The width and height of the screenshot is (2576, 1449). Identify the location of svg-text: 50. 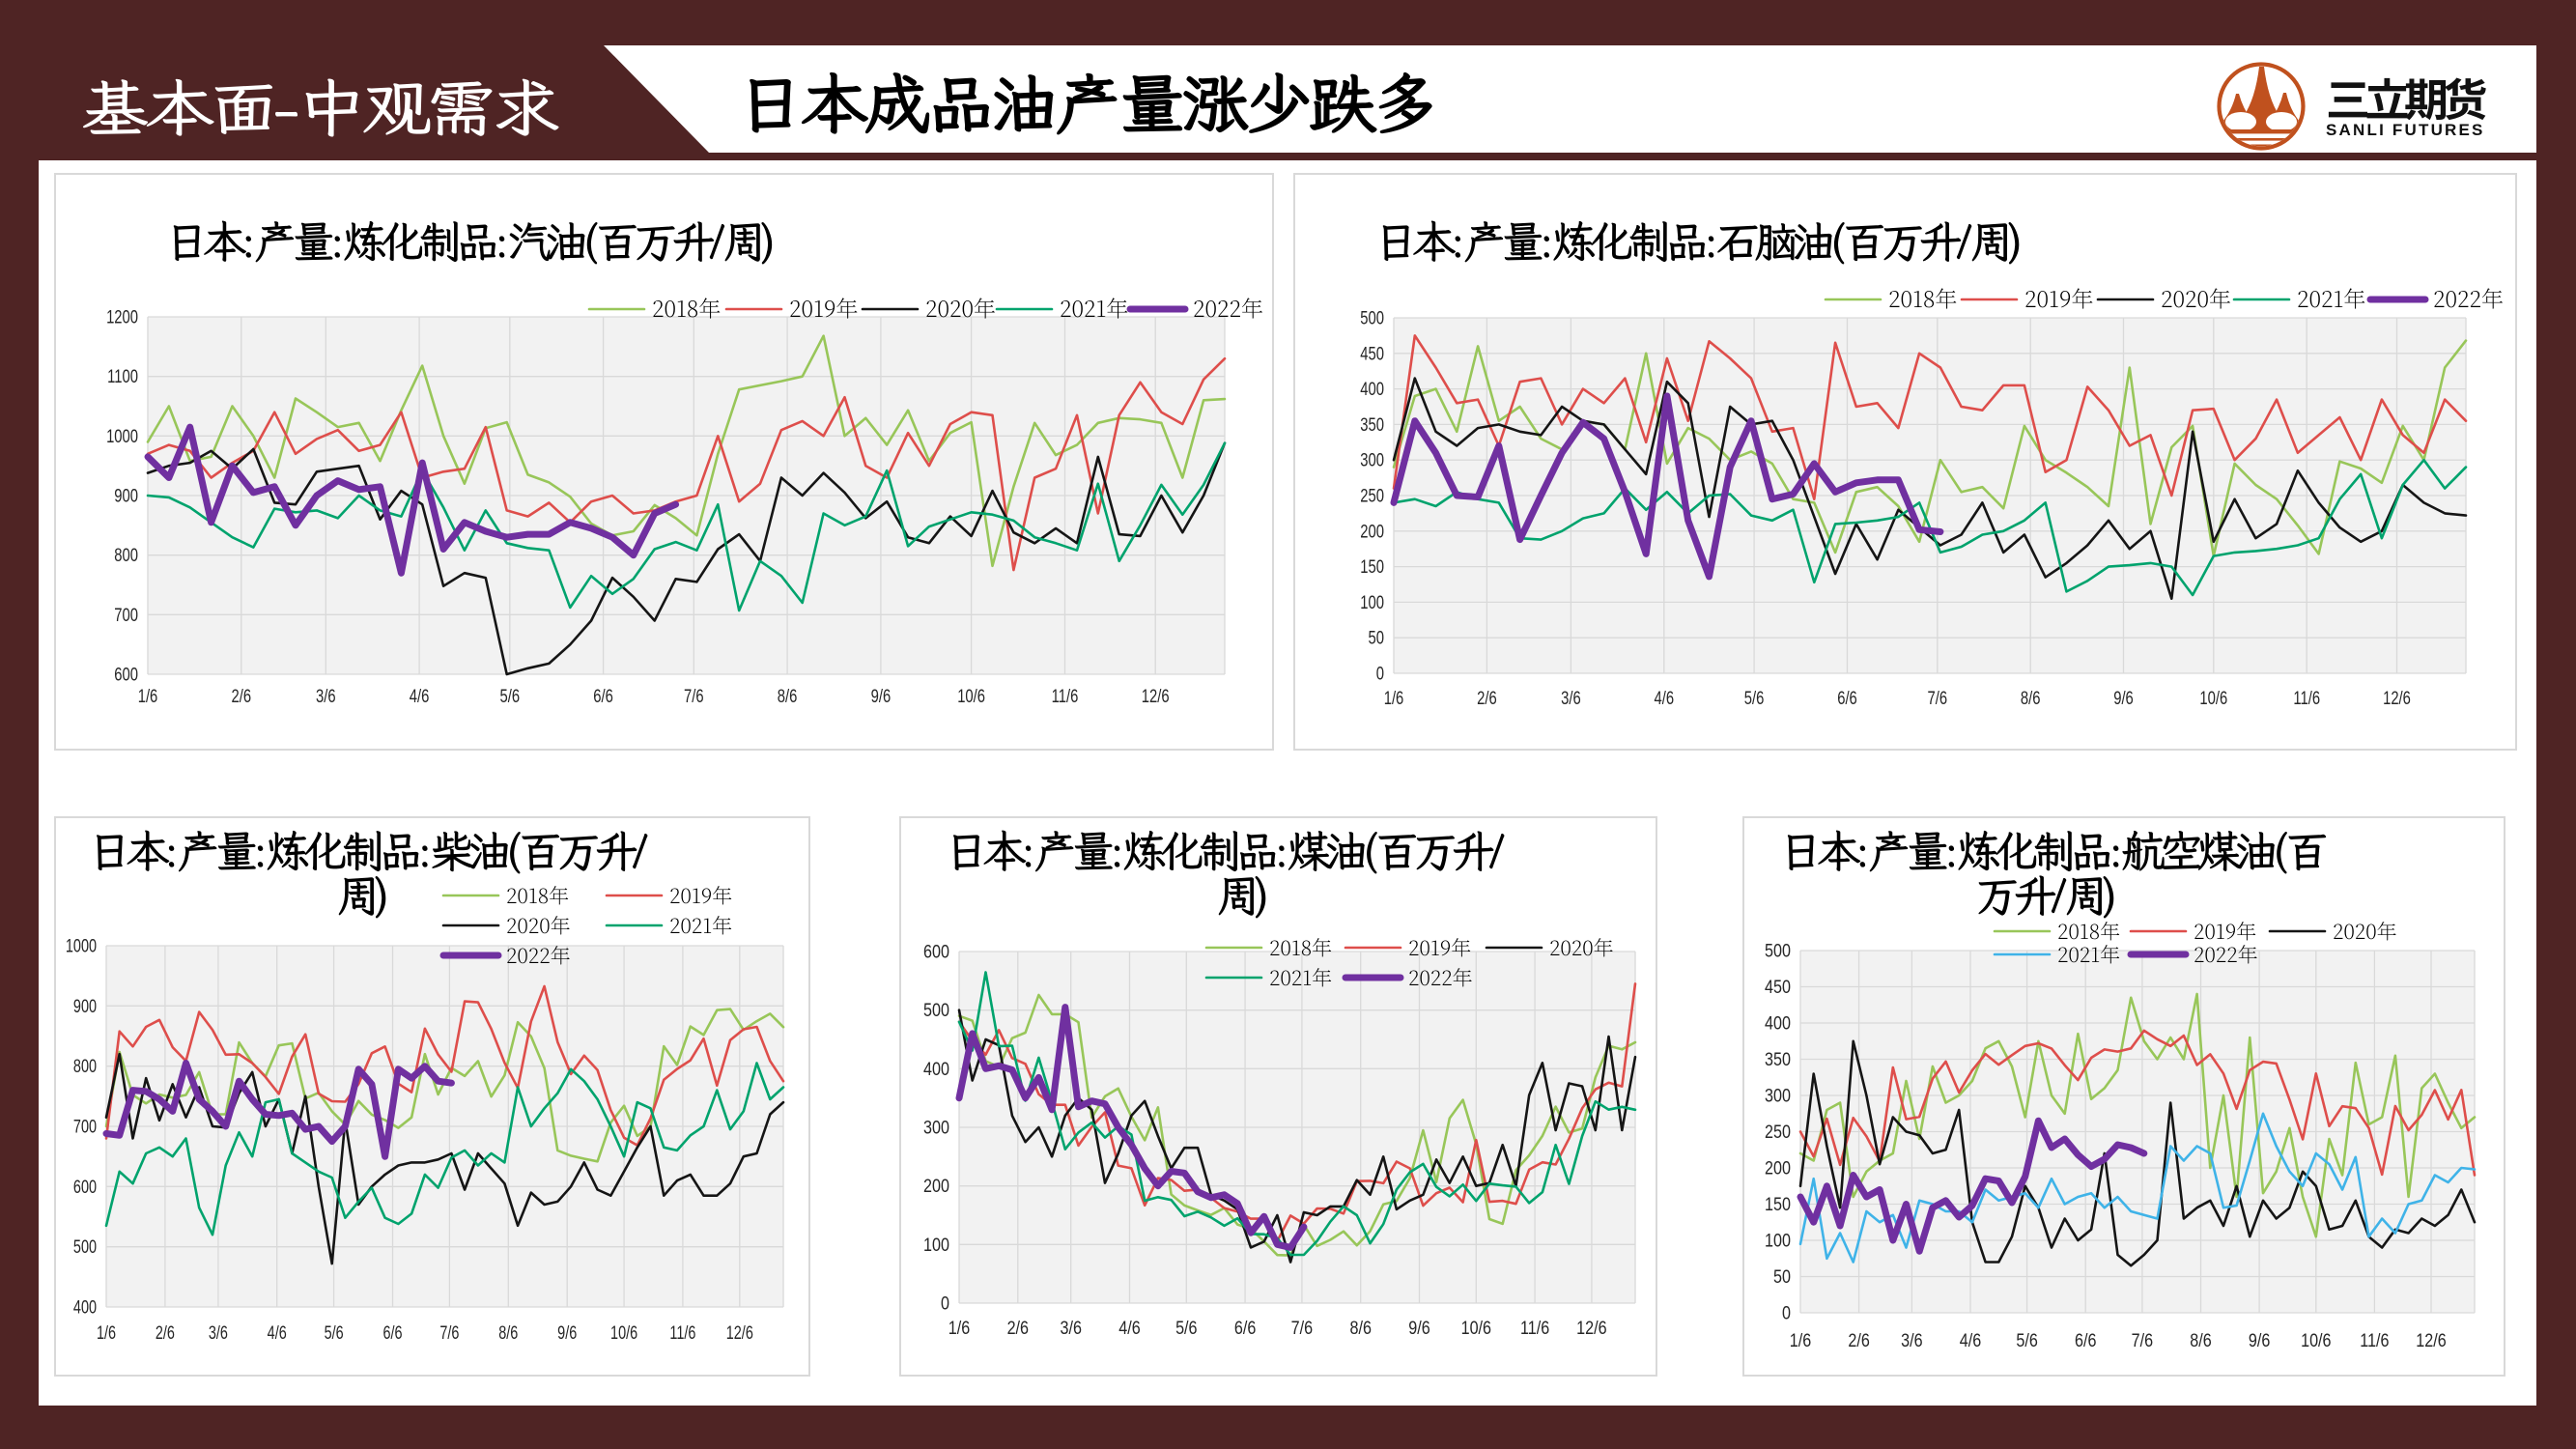
(1782, 1277).